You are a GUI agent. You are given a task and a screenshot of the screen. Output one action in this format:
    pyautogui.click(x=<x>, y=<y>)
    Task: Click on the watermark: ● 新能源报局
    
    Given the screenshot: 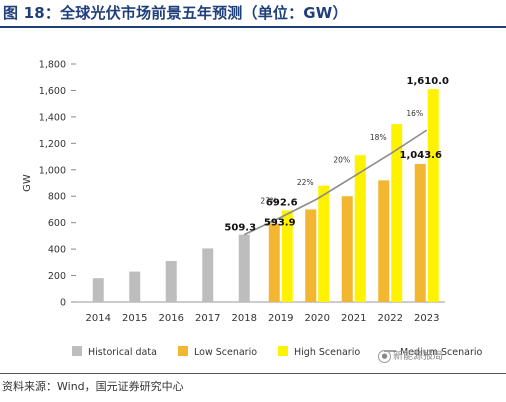 What is the action you would take?
    pyautogui.click(x=410, y=355)
    